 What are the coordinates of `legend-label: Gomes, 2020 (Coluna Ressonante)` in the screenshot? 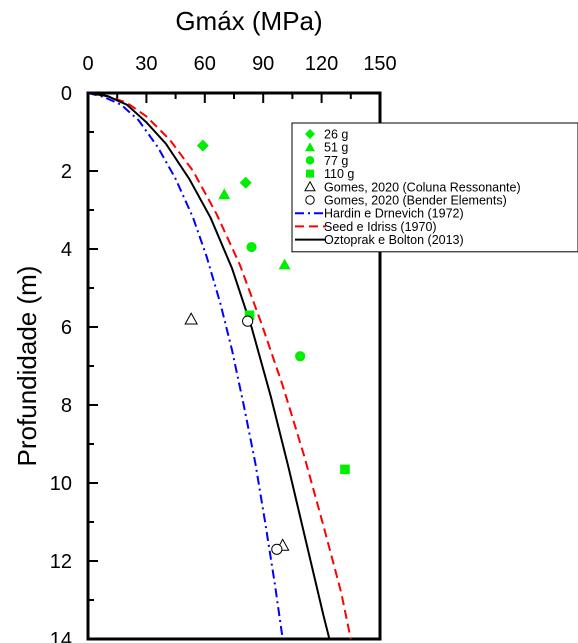 It's located at (422, 187).